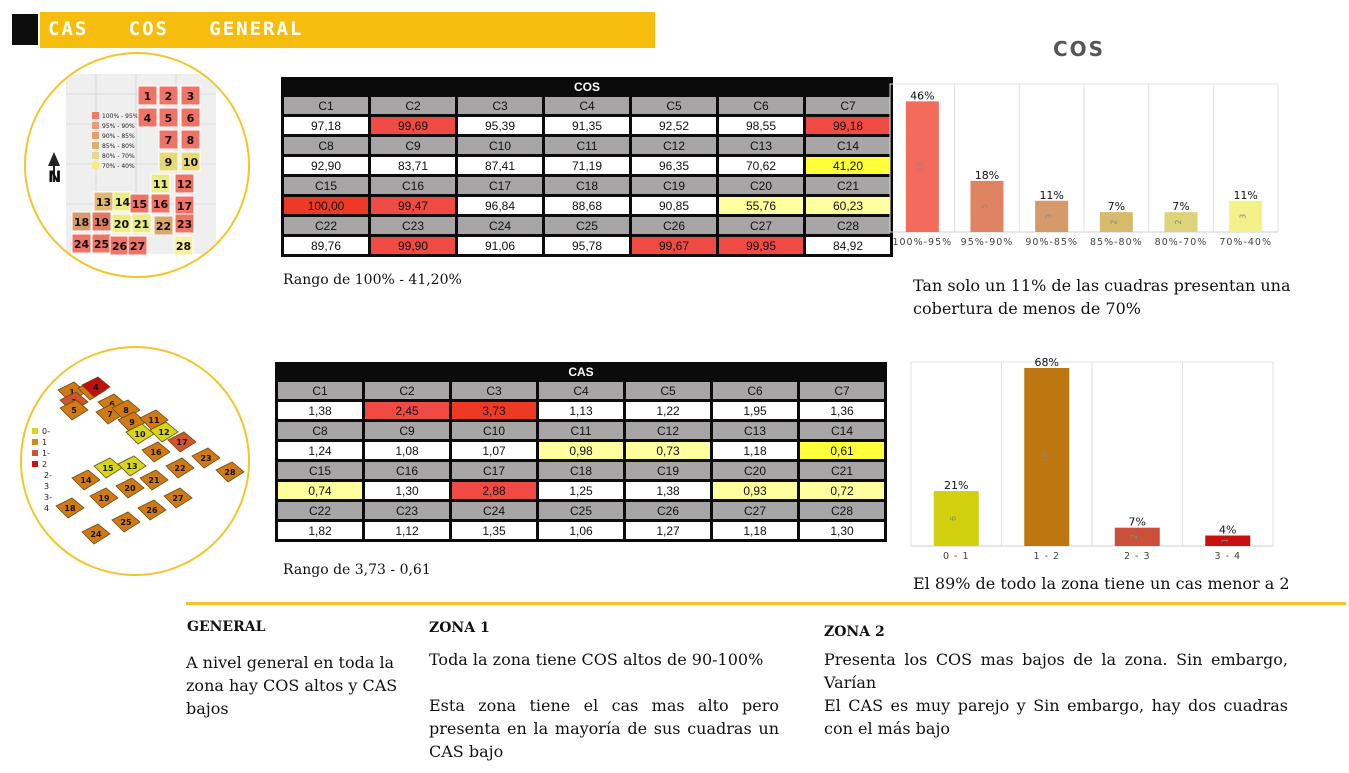 The image size is (1349, 773). What do you see at coordinates (413, 165) in the screenshot?
I see `table-value-cell: 83,71` at bounding box center [413, 165].